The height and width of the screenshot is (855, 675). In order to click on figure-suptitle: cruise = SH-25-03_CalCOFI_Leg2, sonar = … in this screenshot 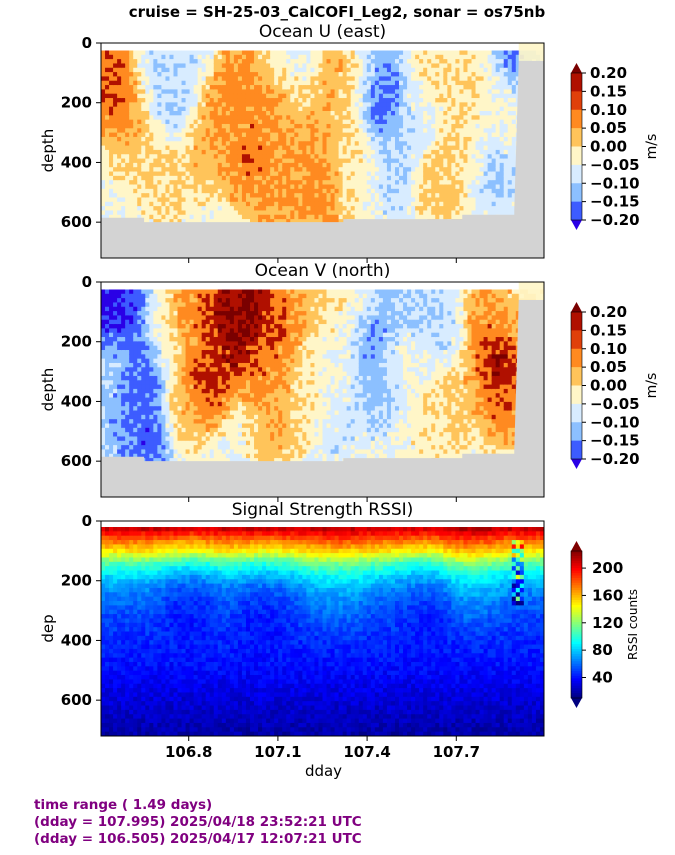, I will do `click(337, 12)`.